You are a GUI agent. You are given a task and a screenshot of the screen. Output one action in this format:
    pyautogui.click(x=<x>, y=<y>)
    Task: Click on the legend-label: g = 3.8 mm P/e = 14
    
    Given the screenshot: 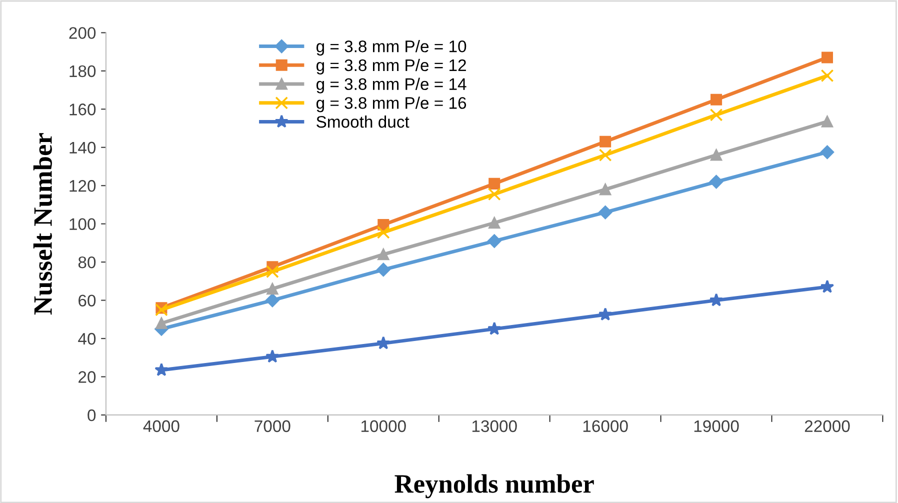 What is the action you would take?
    pyautogui.click(x=391, y=86)
    